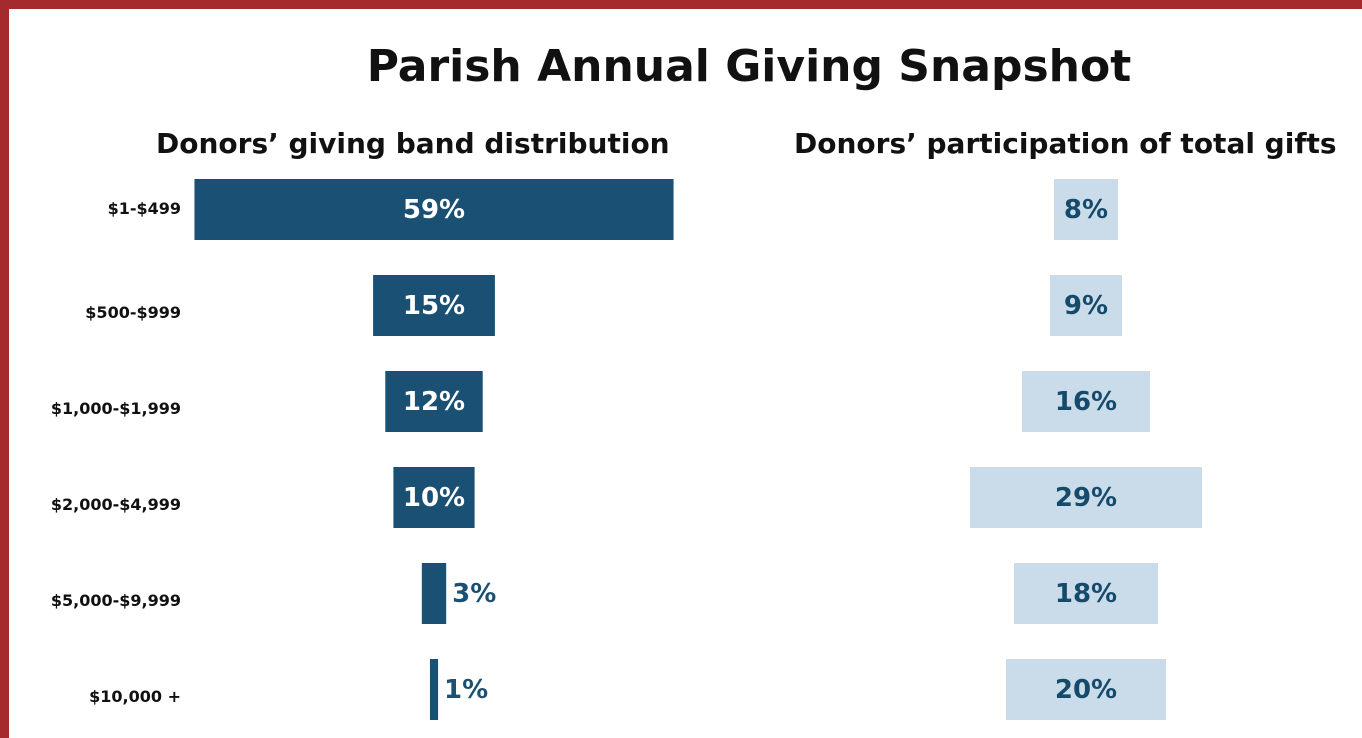 The width and height of the screenshot is (1362, 738). I want to click on participation-data-label: 29%, so click(1086, 498).